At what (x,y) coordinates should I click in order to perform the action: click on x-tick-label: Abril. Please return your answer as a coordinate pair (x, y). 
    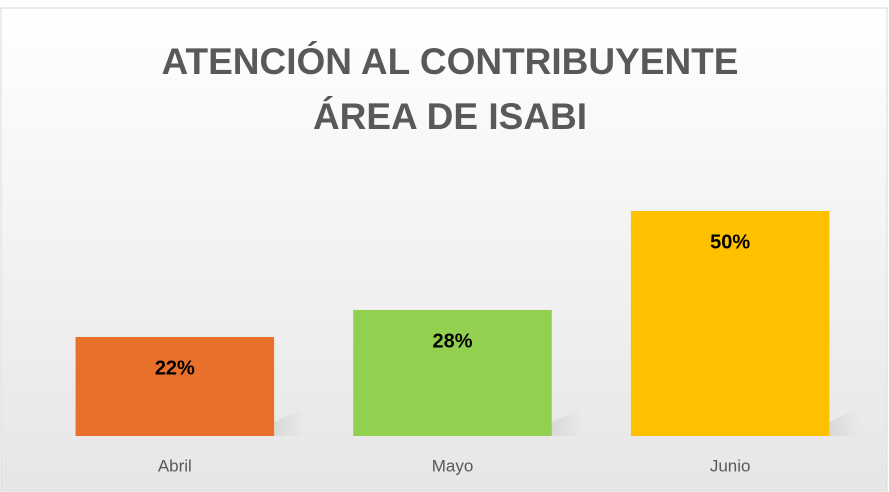
    Looking at the image, I should click on (175, 465).